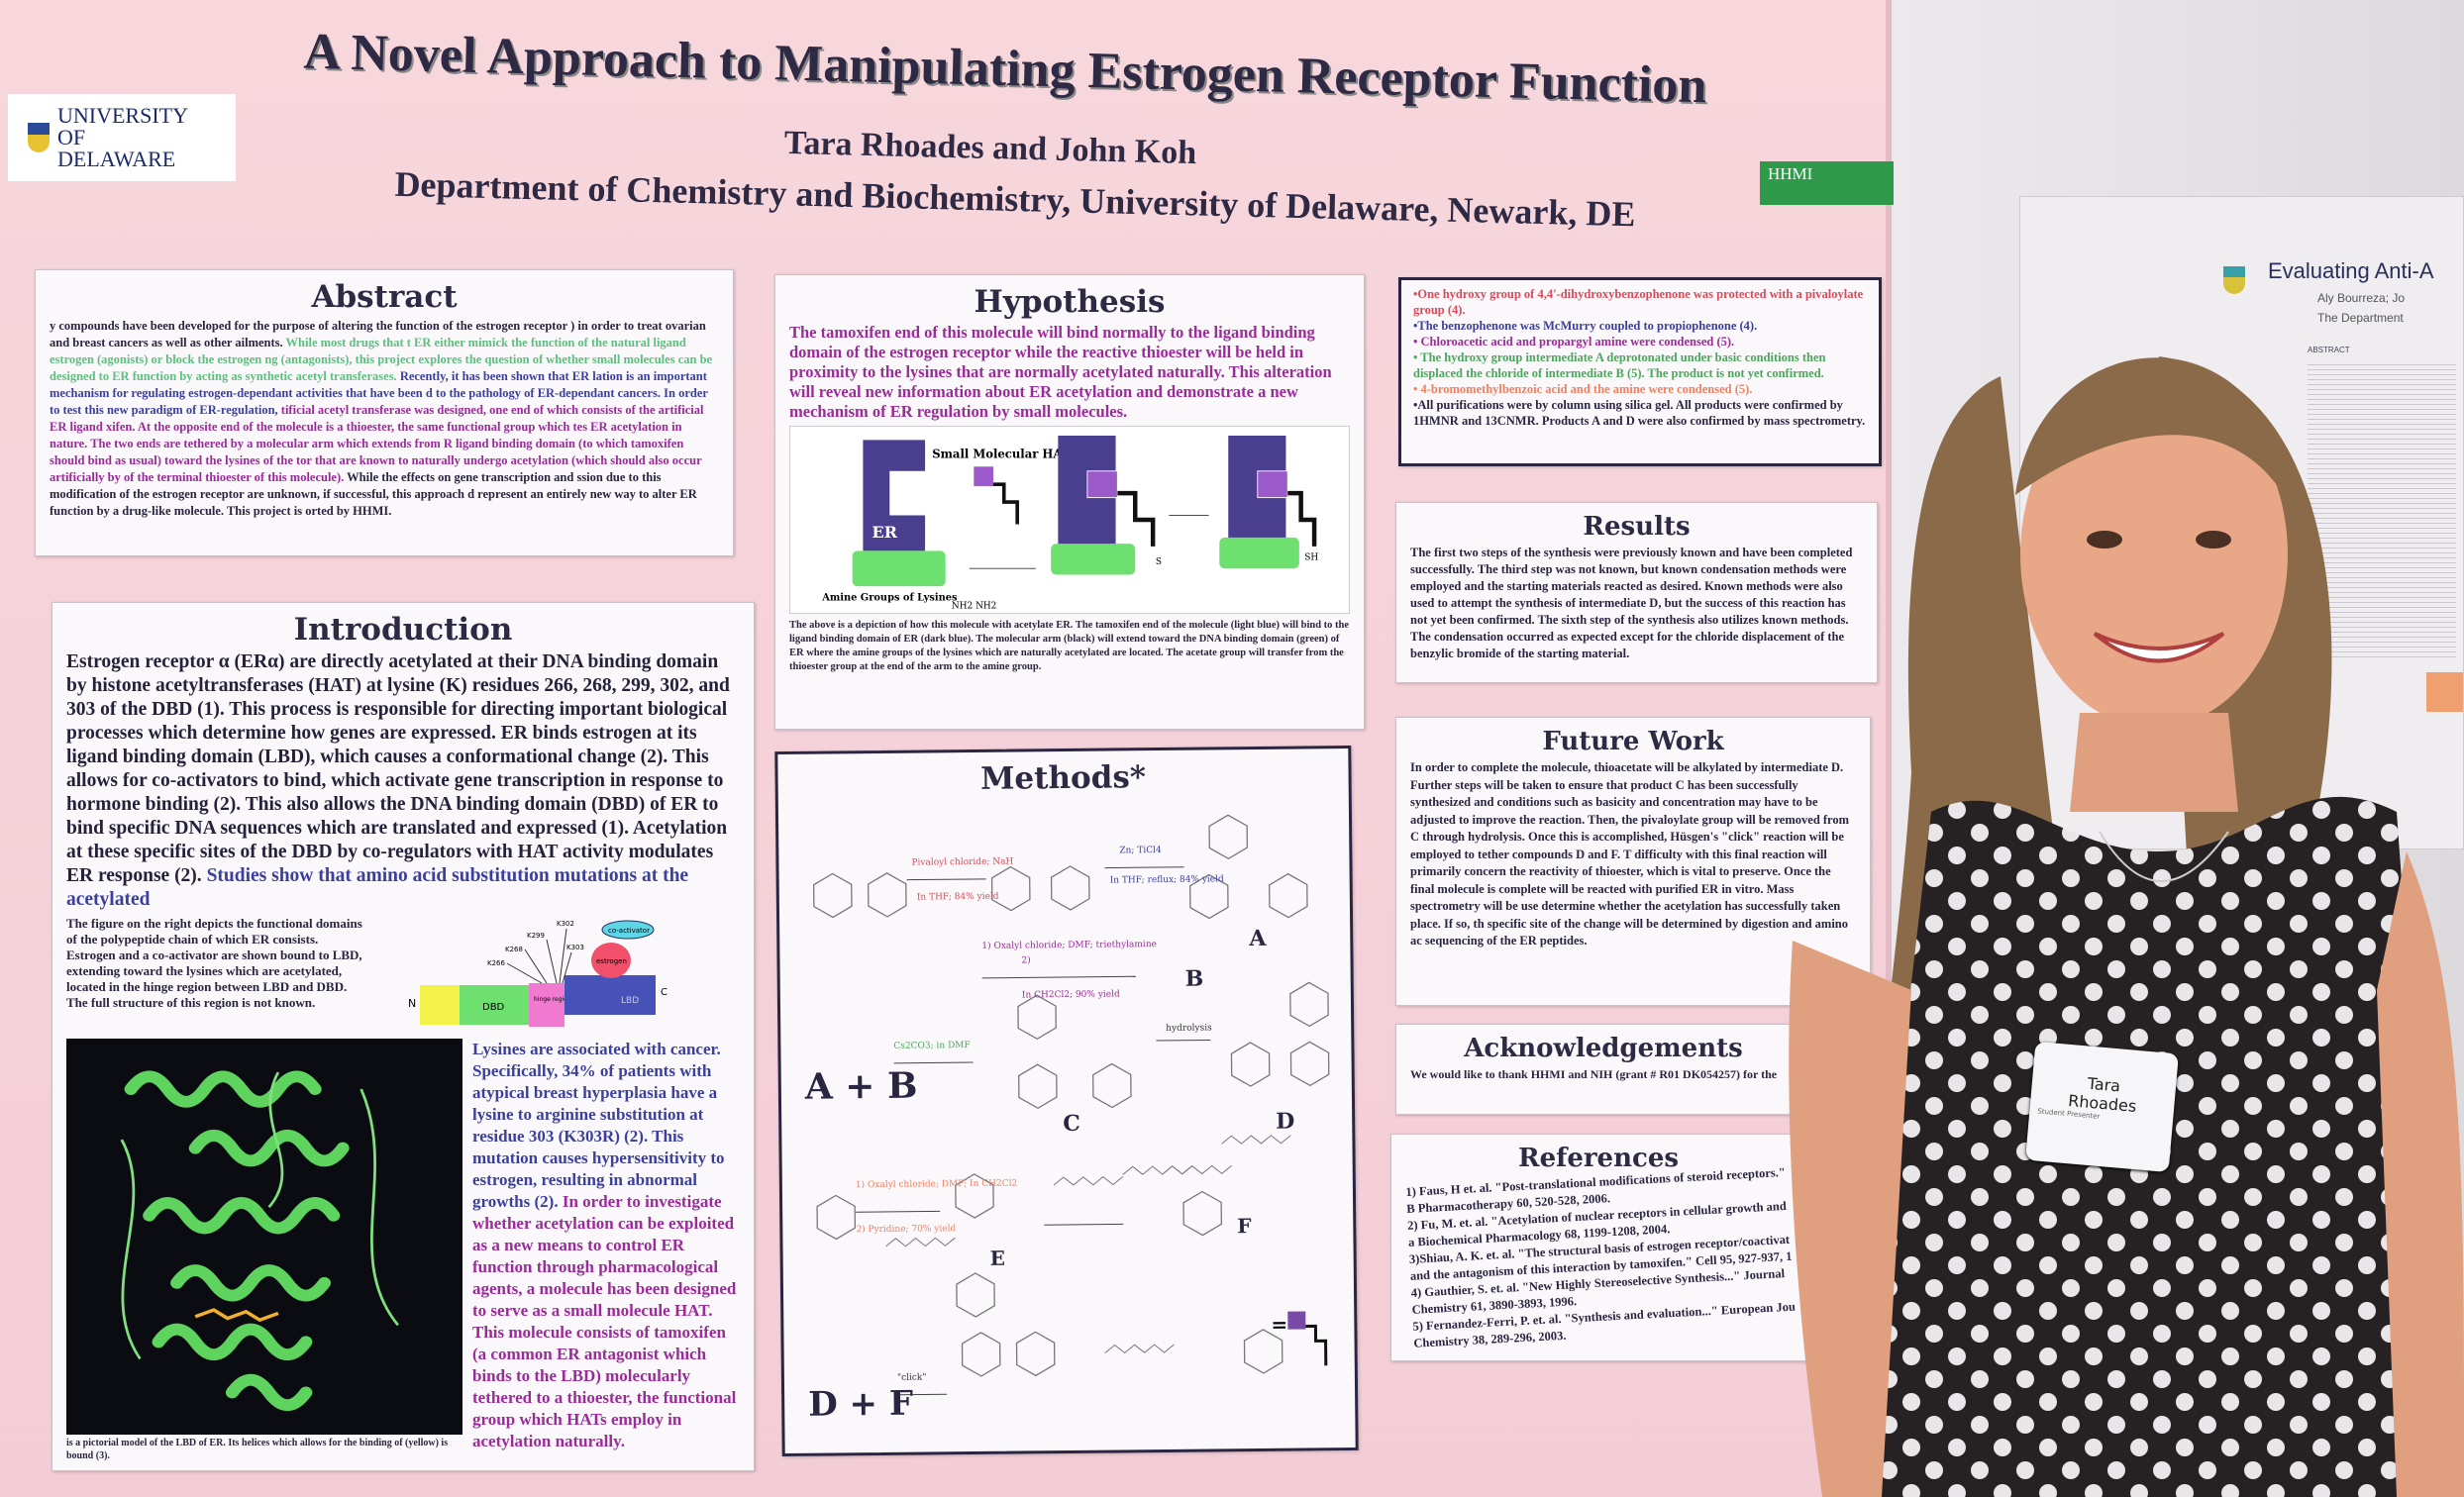  What do you see at coordinates (1002, 453) in the screenshot?
I see `hat-label: Small Molecular HAT` at bounding box center [1002, 453].